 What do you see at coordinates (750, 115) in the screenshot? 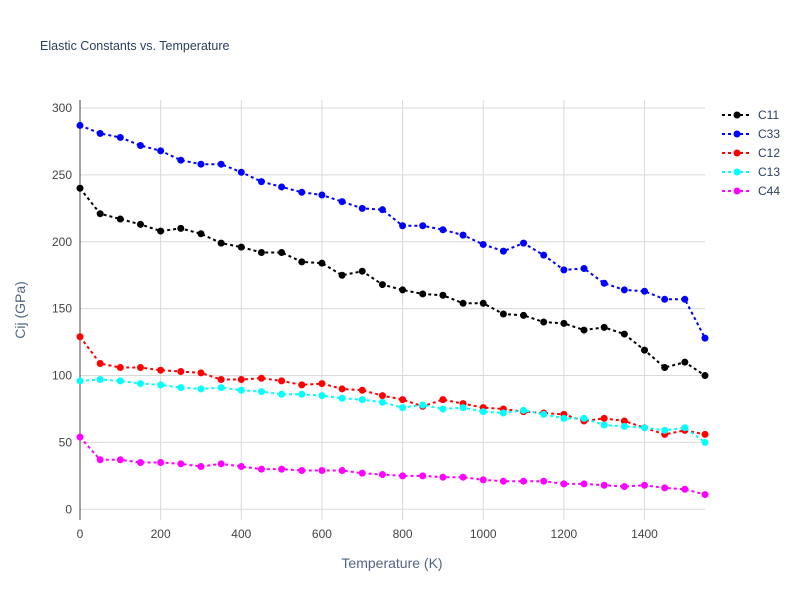
I see `legend-item-c11: C11` at bounding box center [750, 115].